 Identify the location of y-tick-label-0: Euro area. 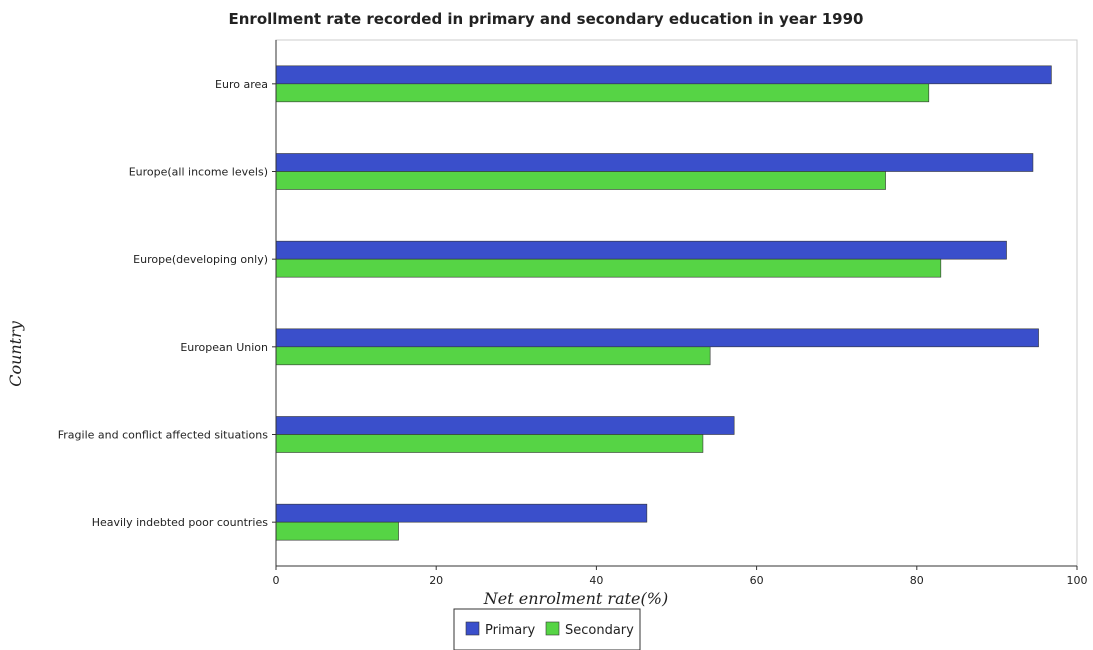
(241, 84).